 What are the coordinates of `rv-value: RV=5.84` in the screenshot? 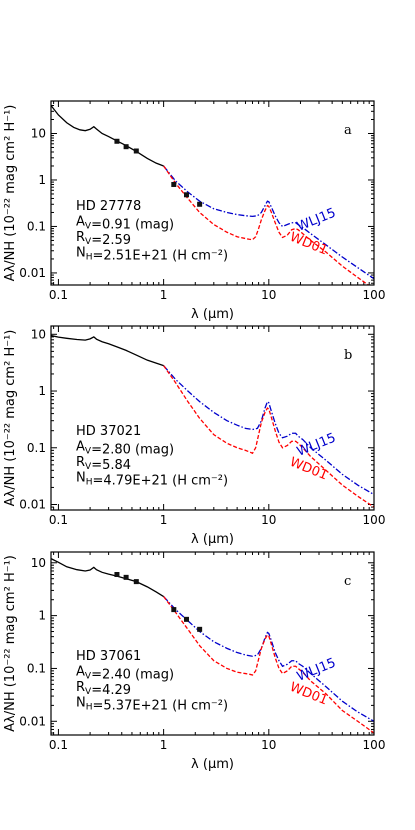 It's located at (103, 464).